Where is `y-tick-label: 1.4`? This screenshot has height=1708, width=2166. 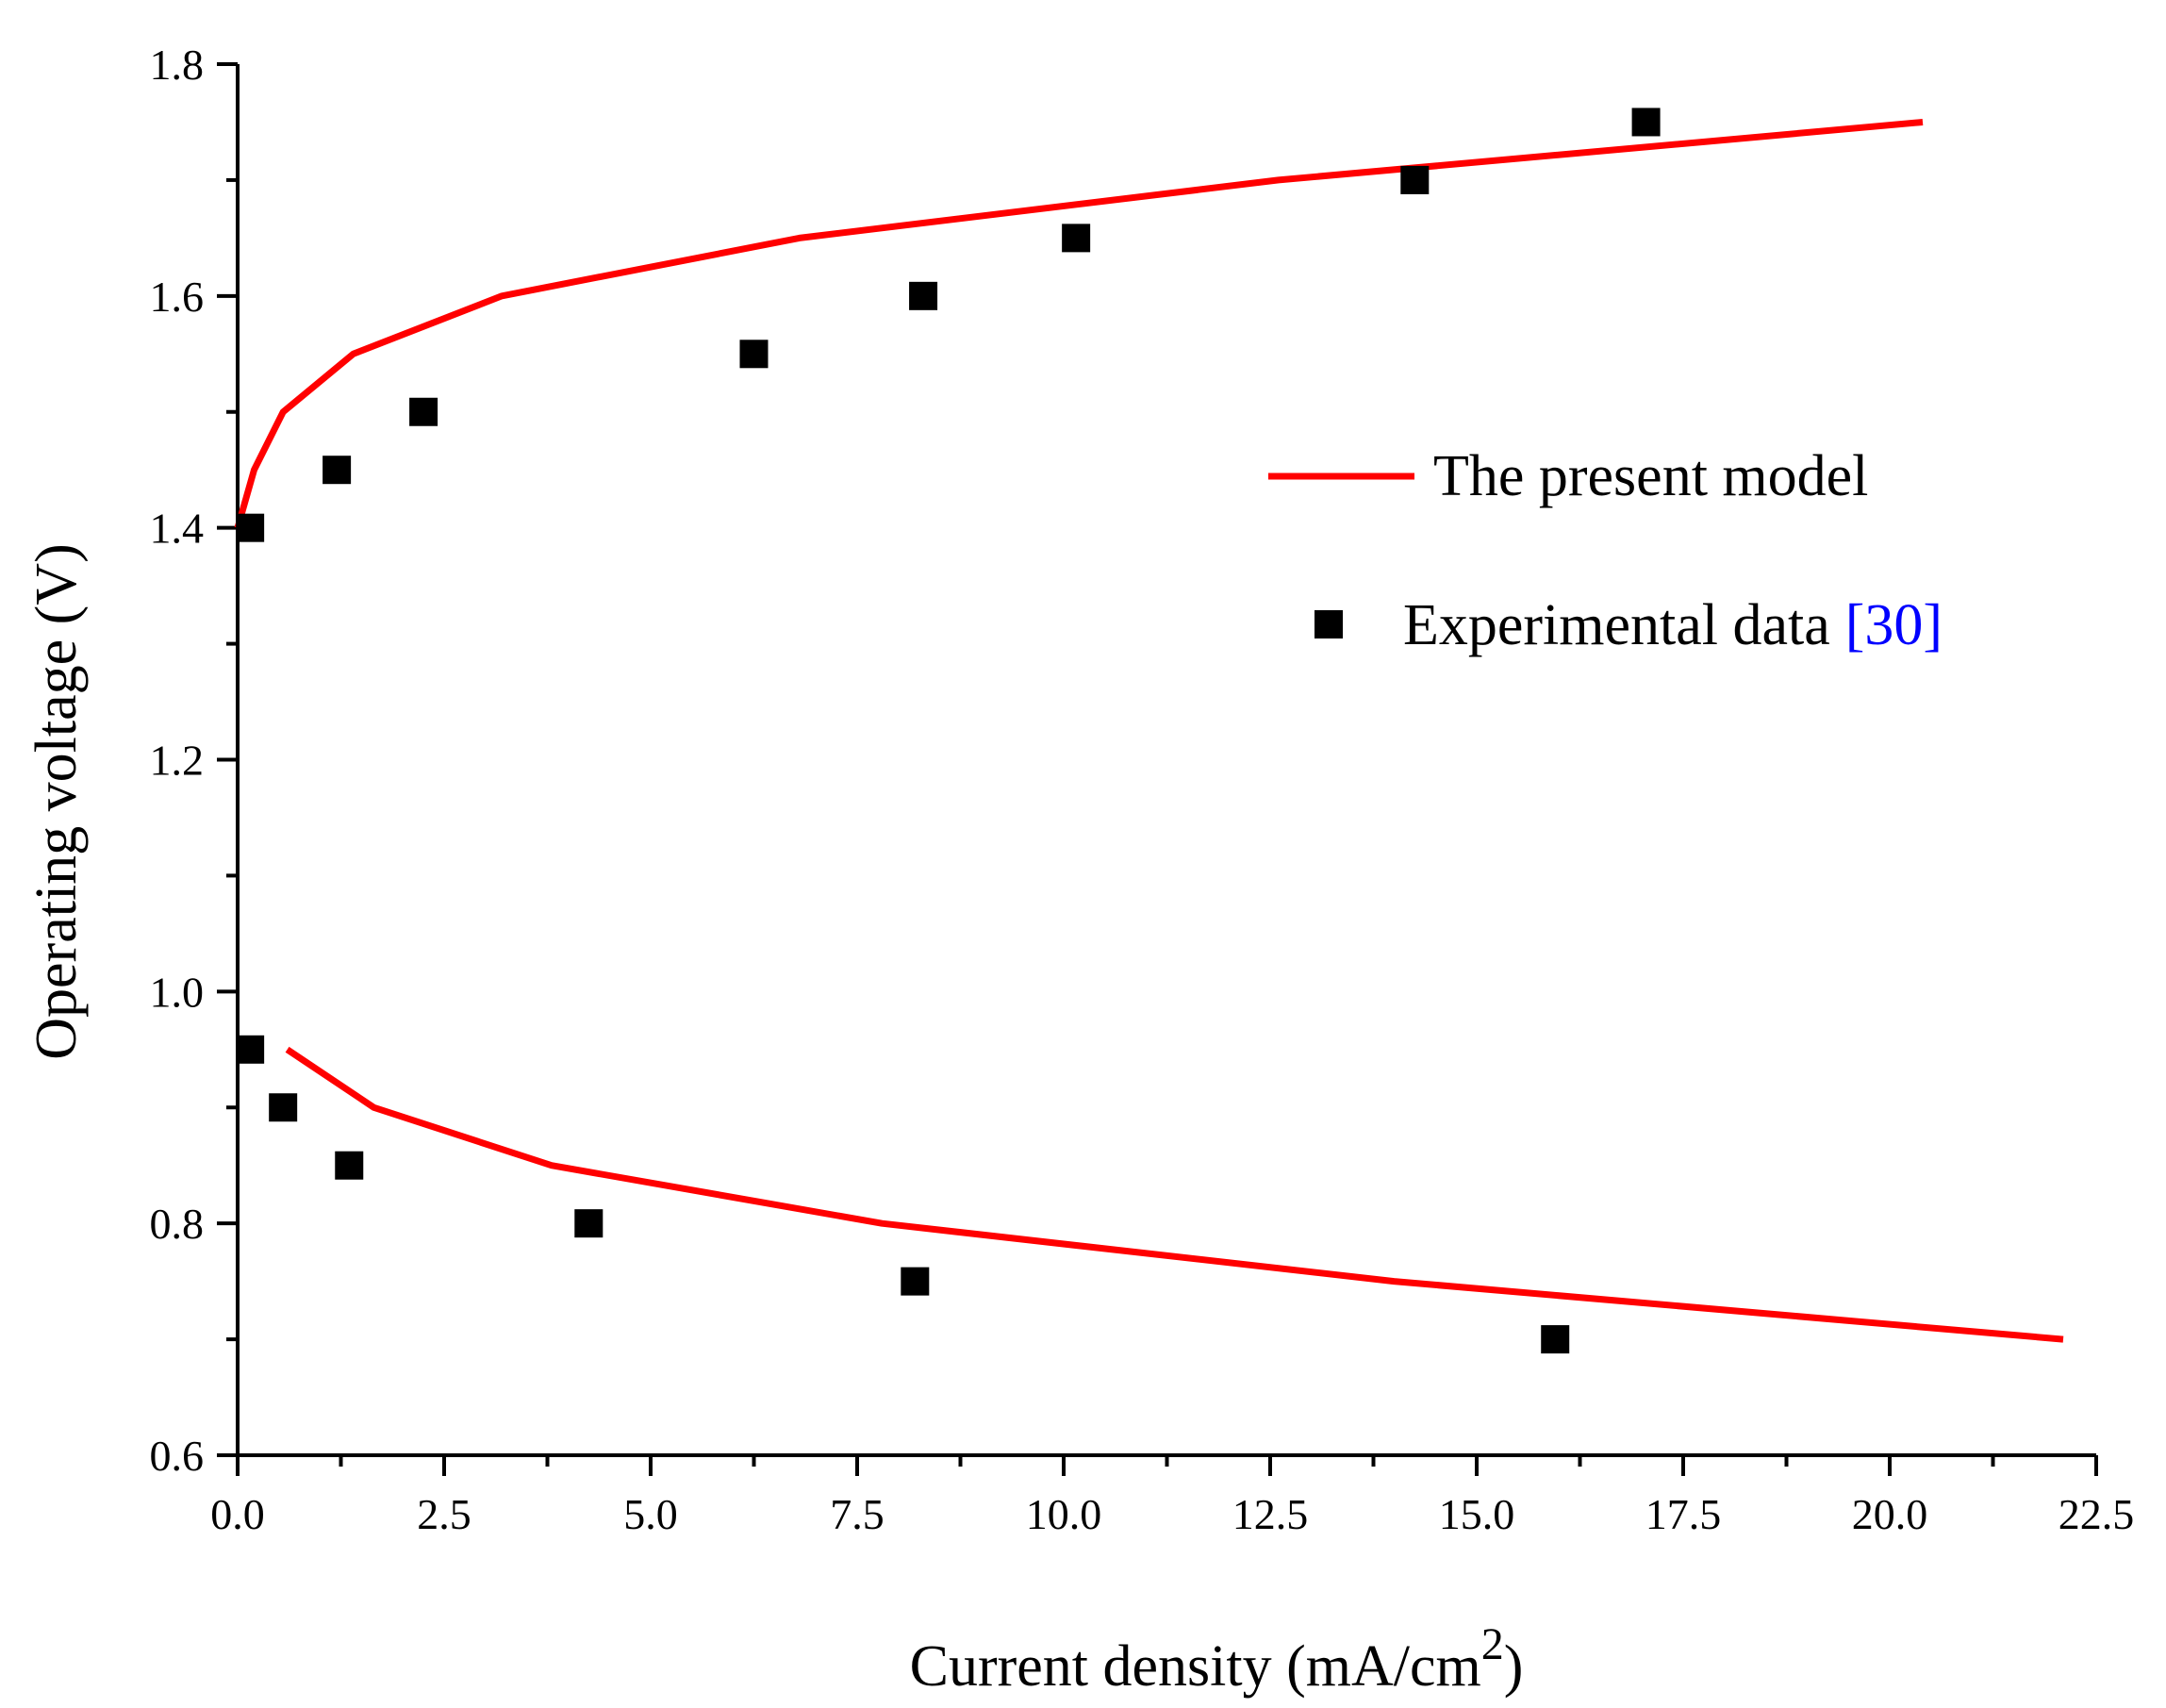 y-tick-label: 1.4 is located at coordinates (177, 529).